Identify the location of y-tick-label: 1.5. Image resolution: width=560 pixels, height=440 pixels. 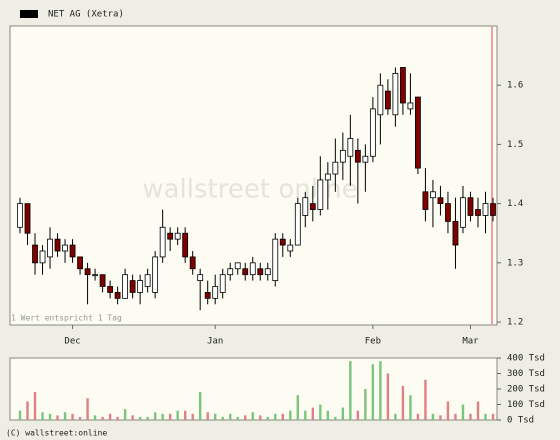
(515, 145).